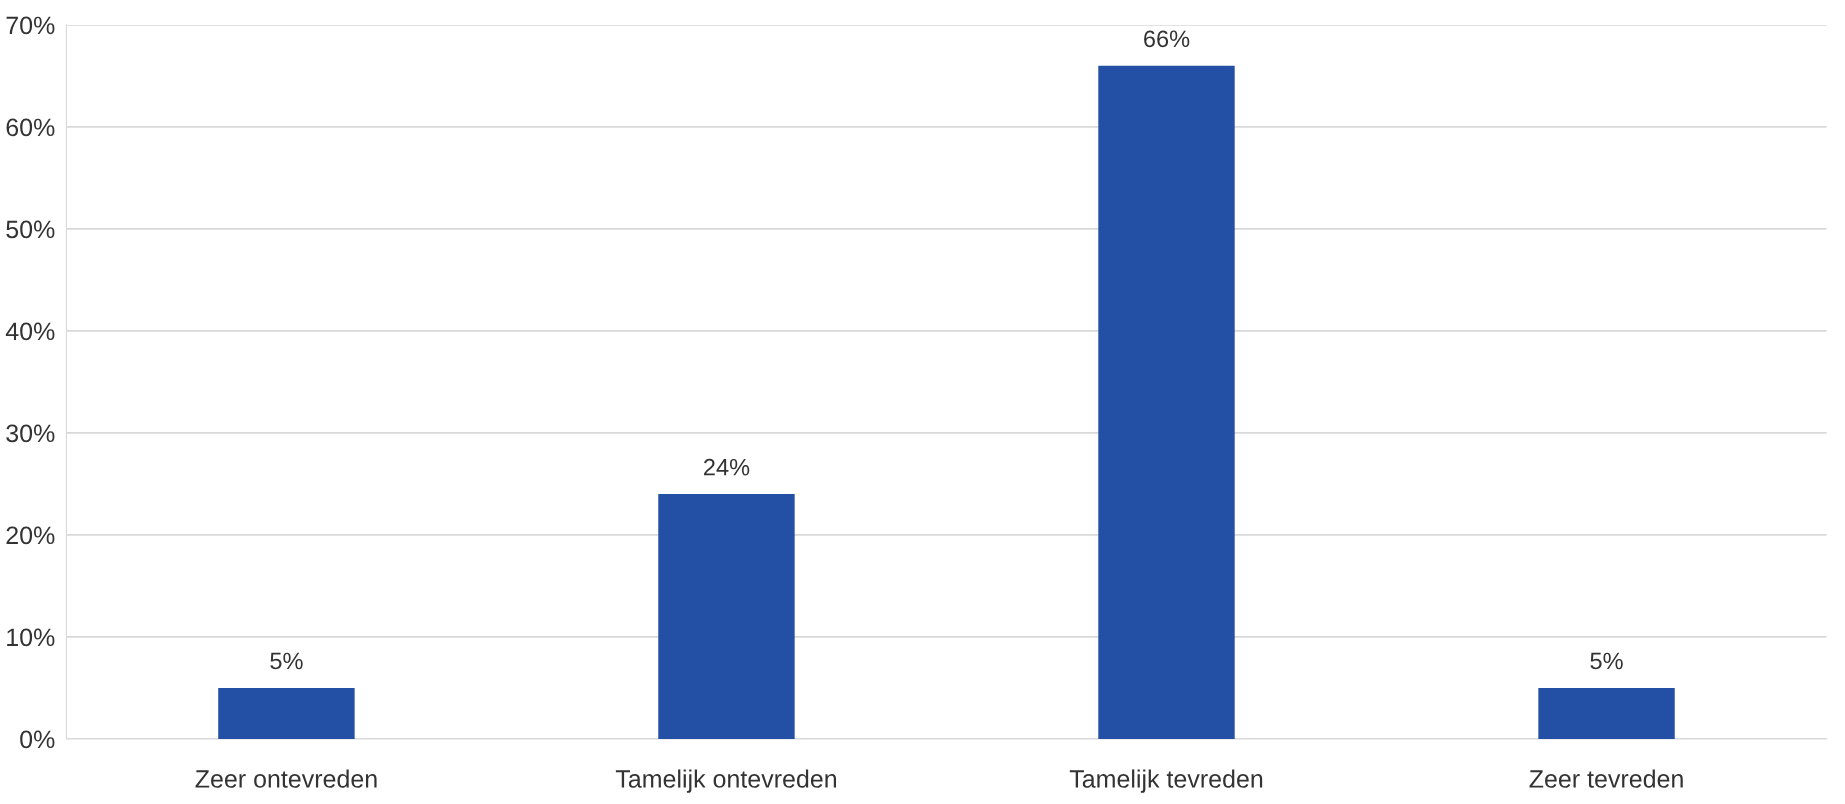 The height and width of the screenshot is (804, 1845). Describe the element at coordinates (30, 127) in the screenshot. I see `y-tick-label: 60%` at that location.